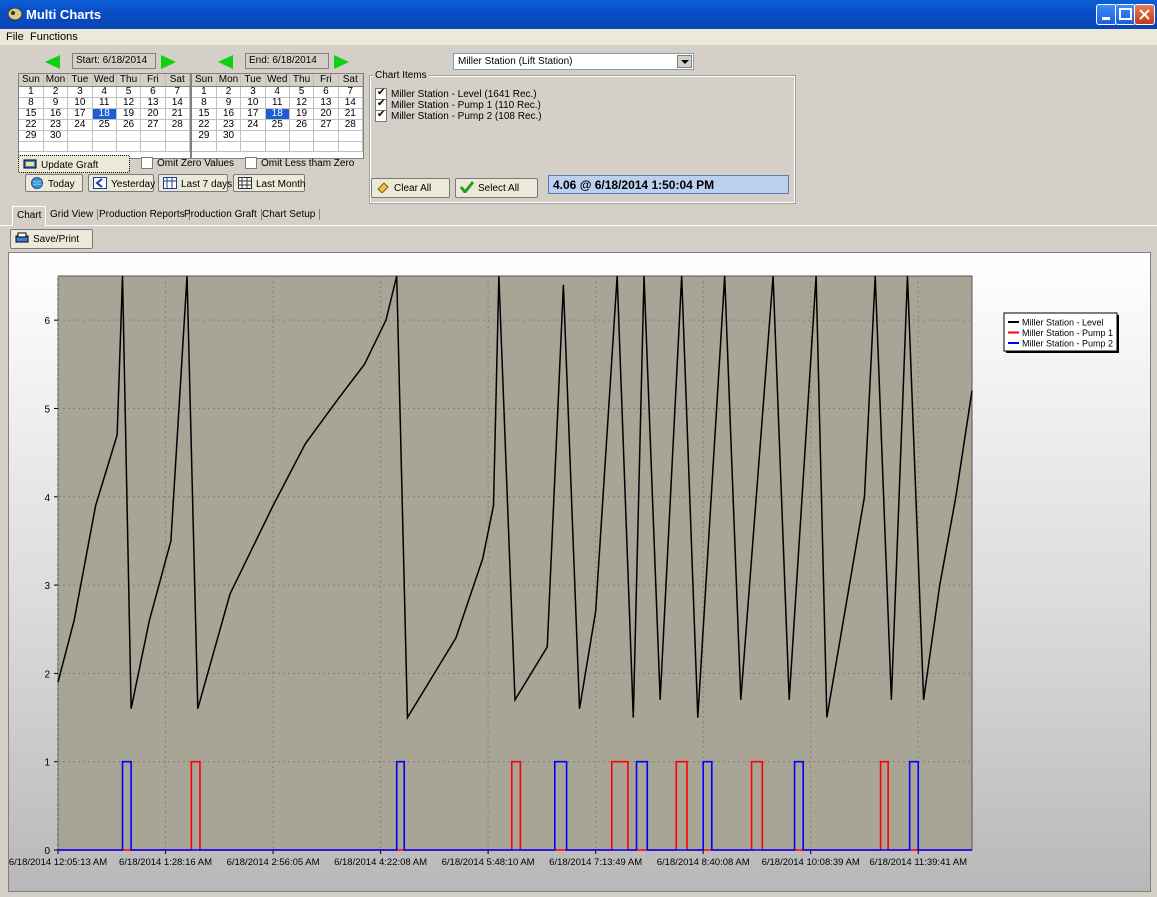 The image size is (1157, 897). What do you see at coordinates (277, 125) in the screenshot?
I see `end-day-cell: 25` at bounding box center [277, 125].